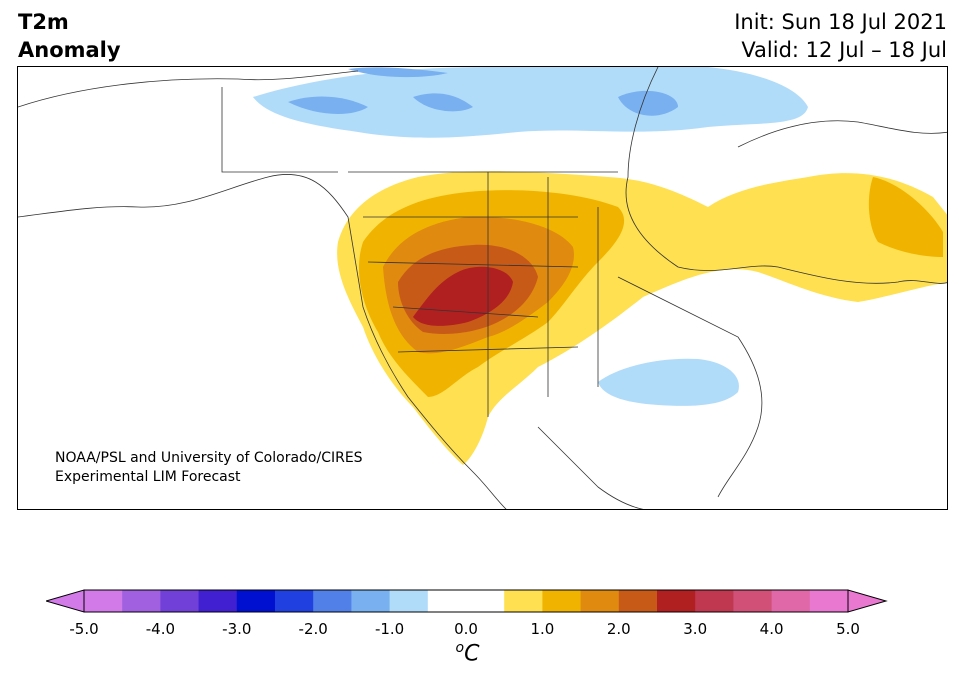 The width and height of the screenshot is (959, 680). I want to click on colorbar-tick-label: 4.0, so click(771, 629).